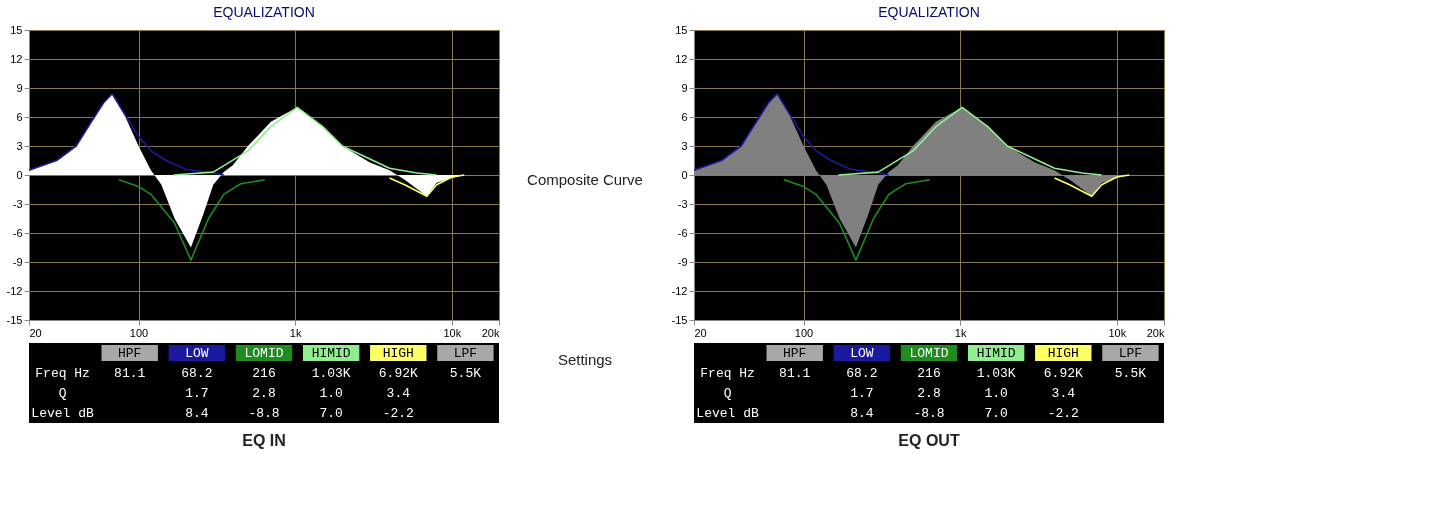 This screenshot has width=1434, height=519. I want to click on text: Composite Curve, so click(585, 179).